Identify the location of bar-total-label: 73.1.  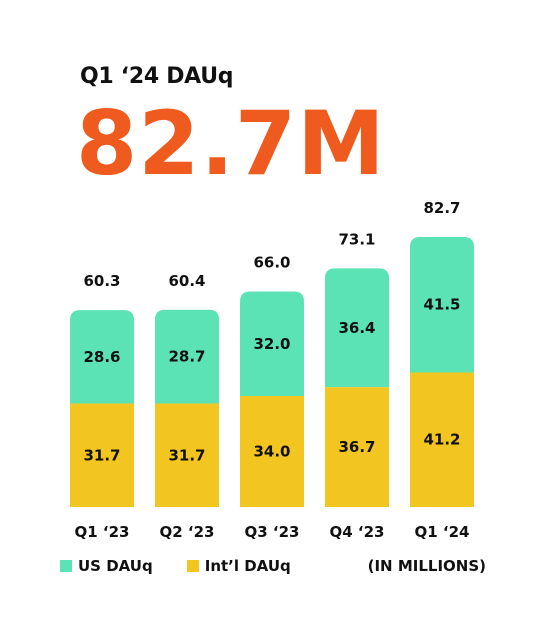
(356, 239).